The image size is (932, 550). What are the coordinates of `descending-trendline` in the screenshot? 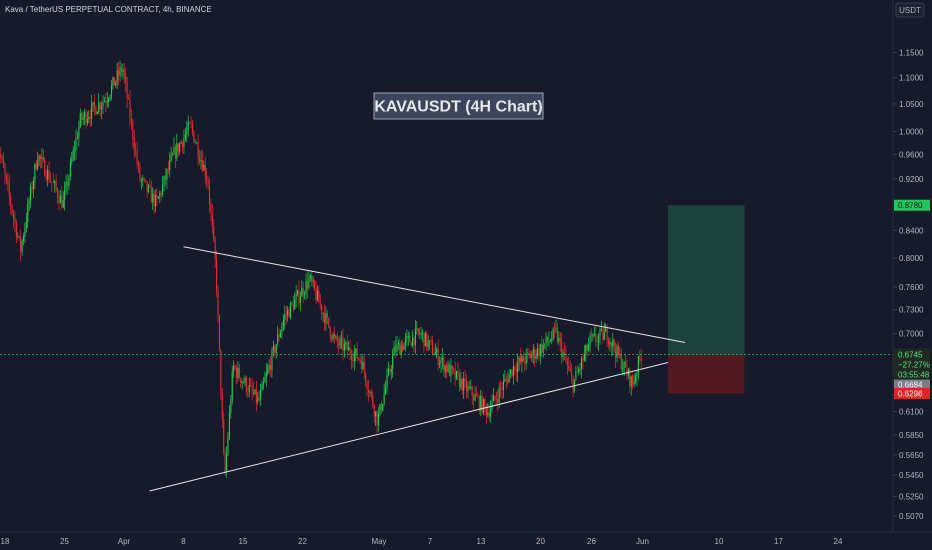 It's located at (434, 294).